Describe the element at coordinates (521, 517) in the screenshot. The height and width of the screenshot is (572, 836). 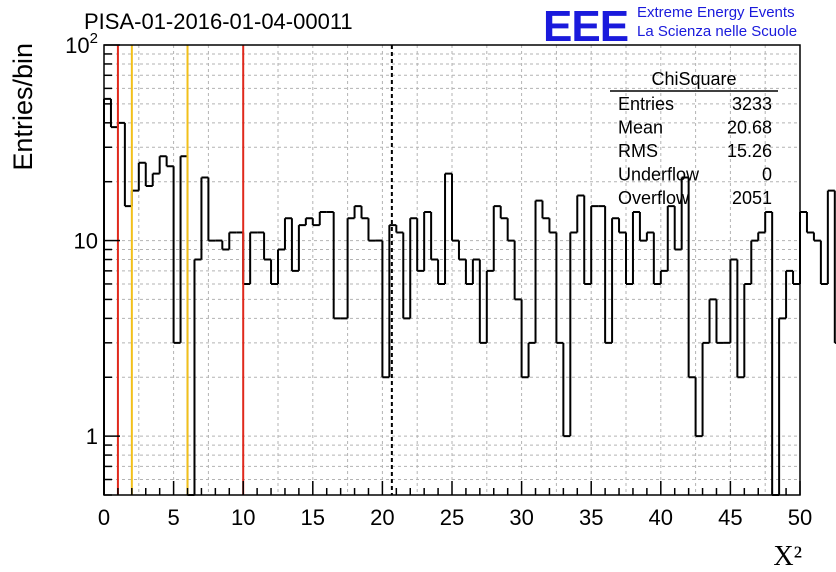
I see `x-tick-label: 30` at that location.